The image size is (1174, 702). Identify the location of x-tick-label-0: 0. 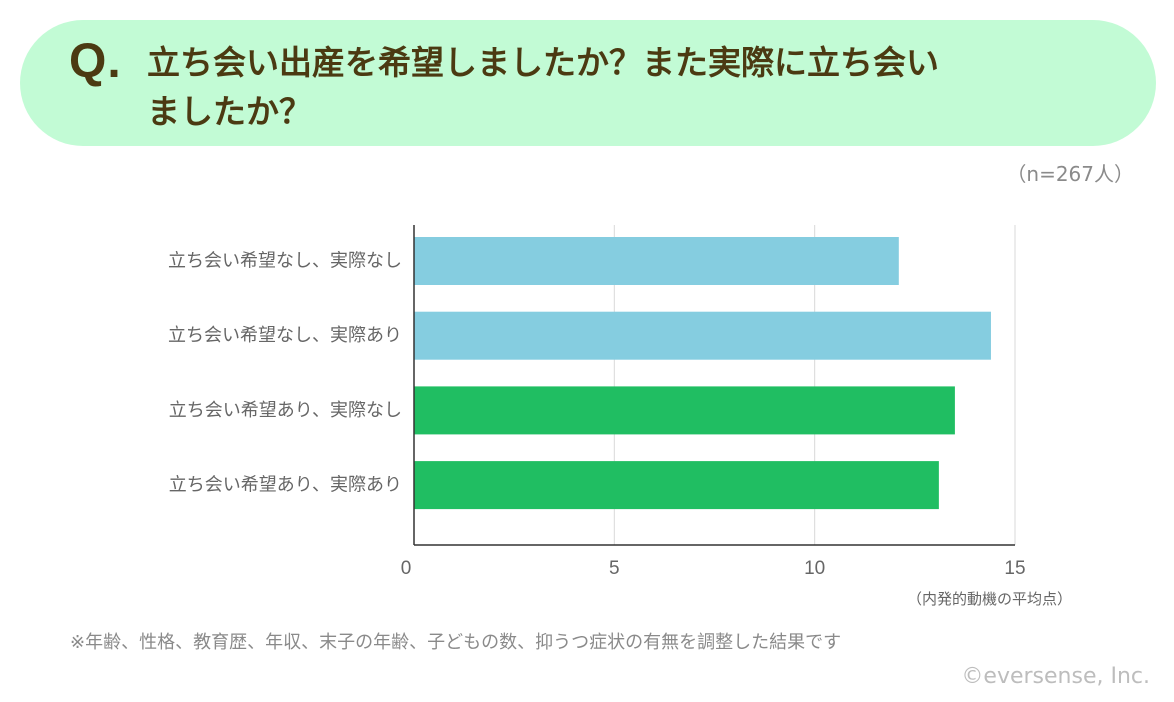
(406, 568).